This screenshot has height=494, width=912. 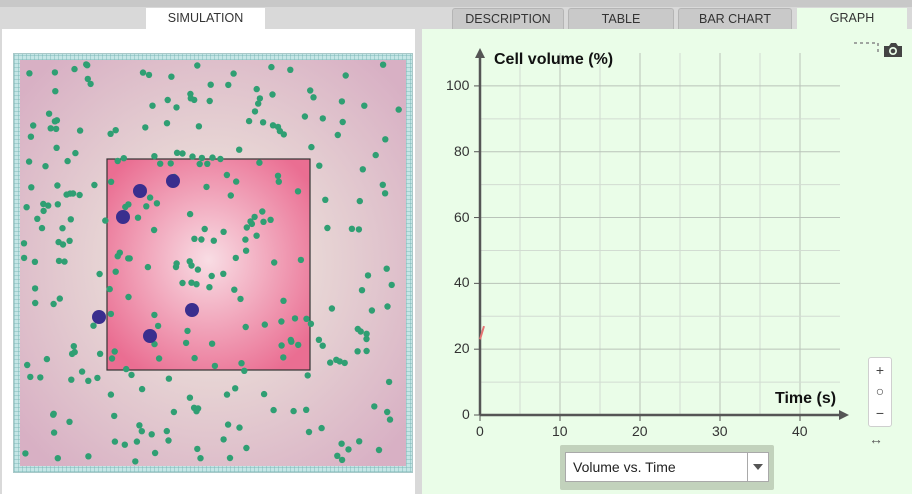 What do you see at coordinates (508, 19) in the screenshot?
I see `tab-description: DESCRIPTION` at bounding box center [508, 19].